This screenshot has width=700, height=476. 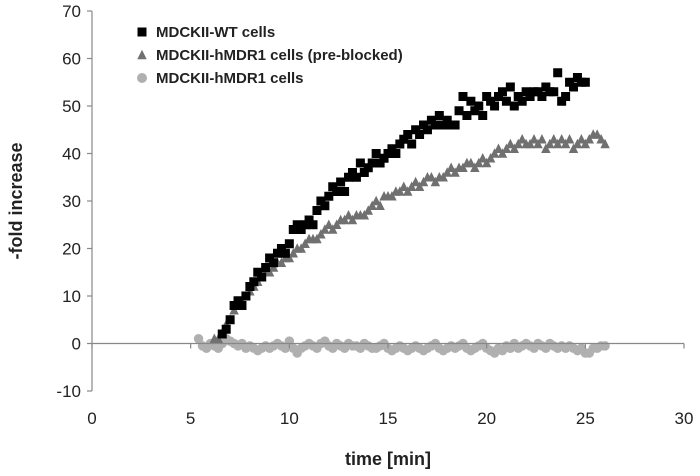 I want to click on x-tick-label: 30, so click(x=684, y=418).